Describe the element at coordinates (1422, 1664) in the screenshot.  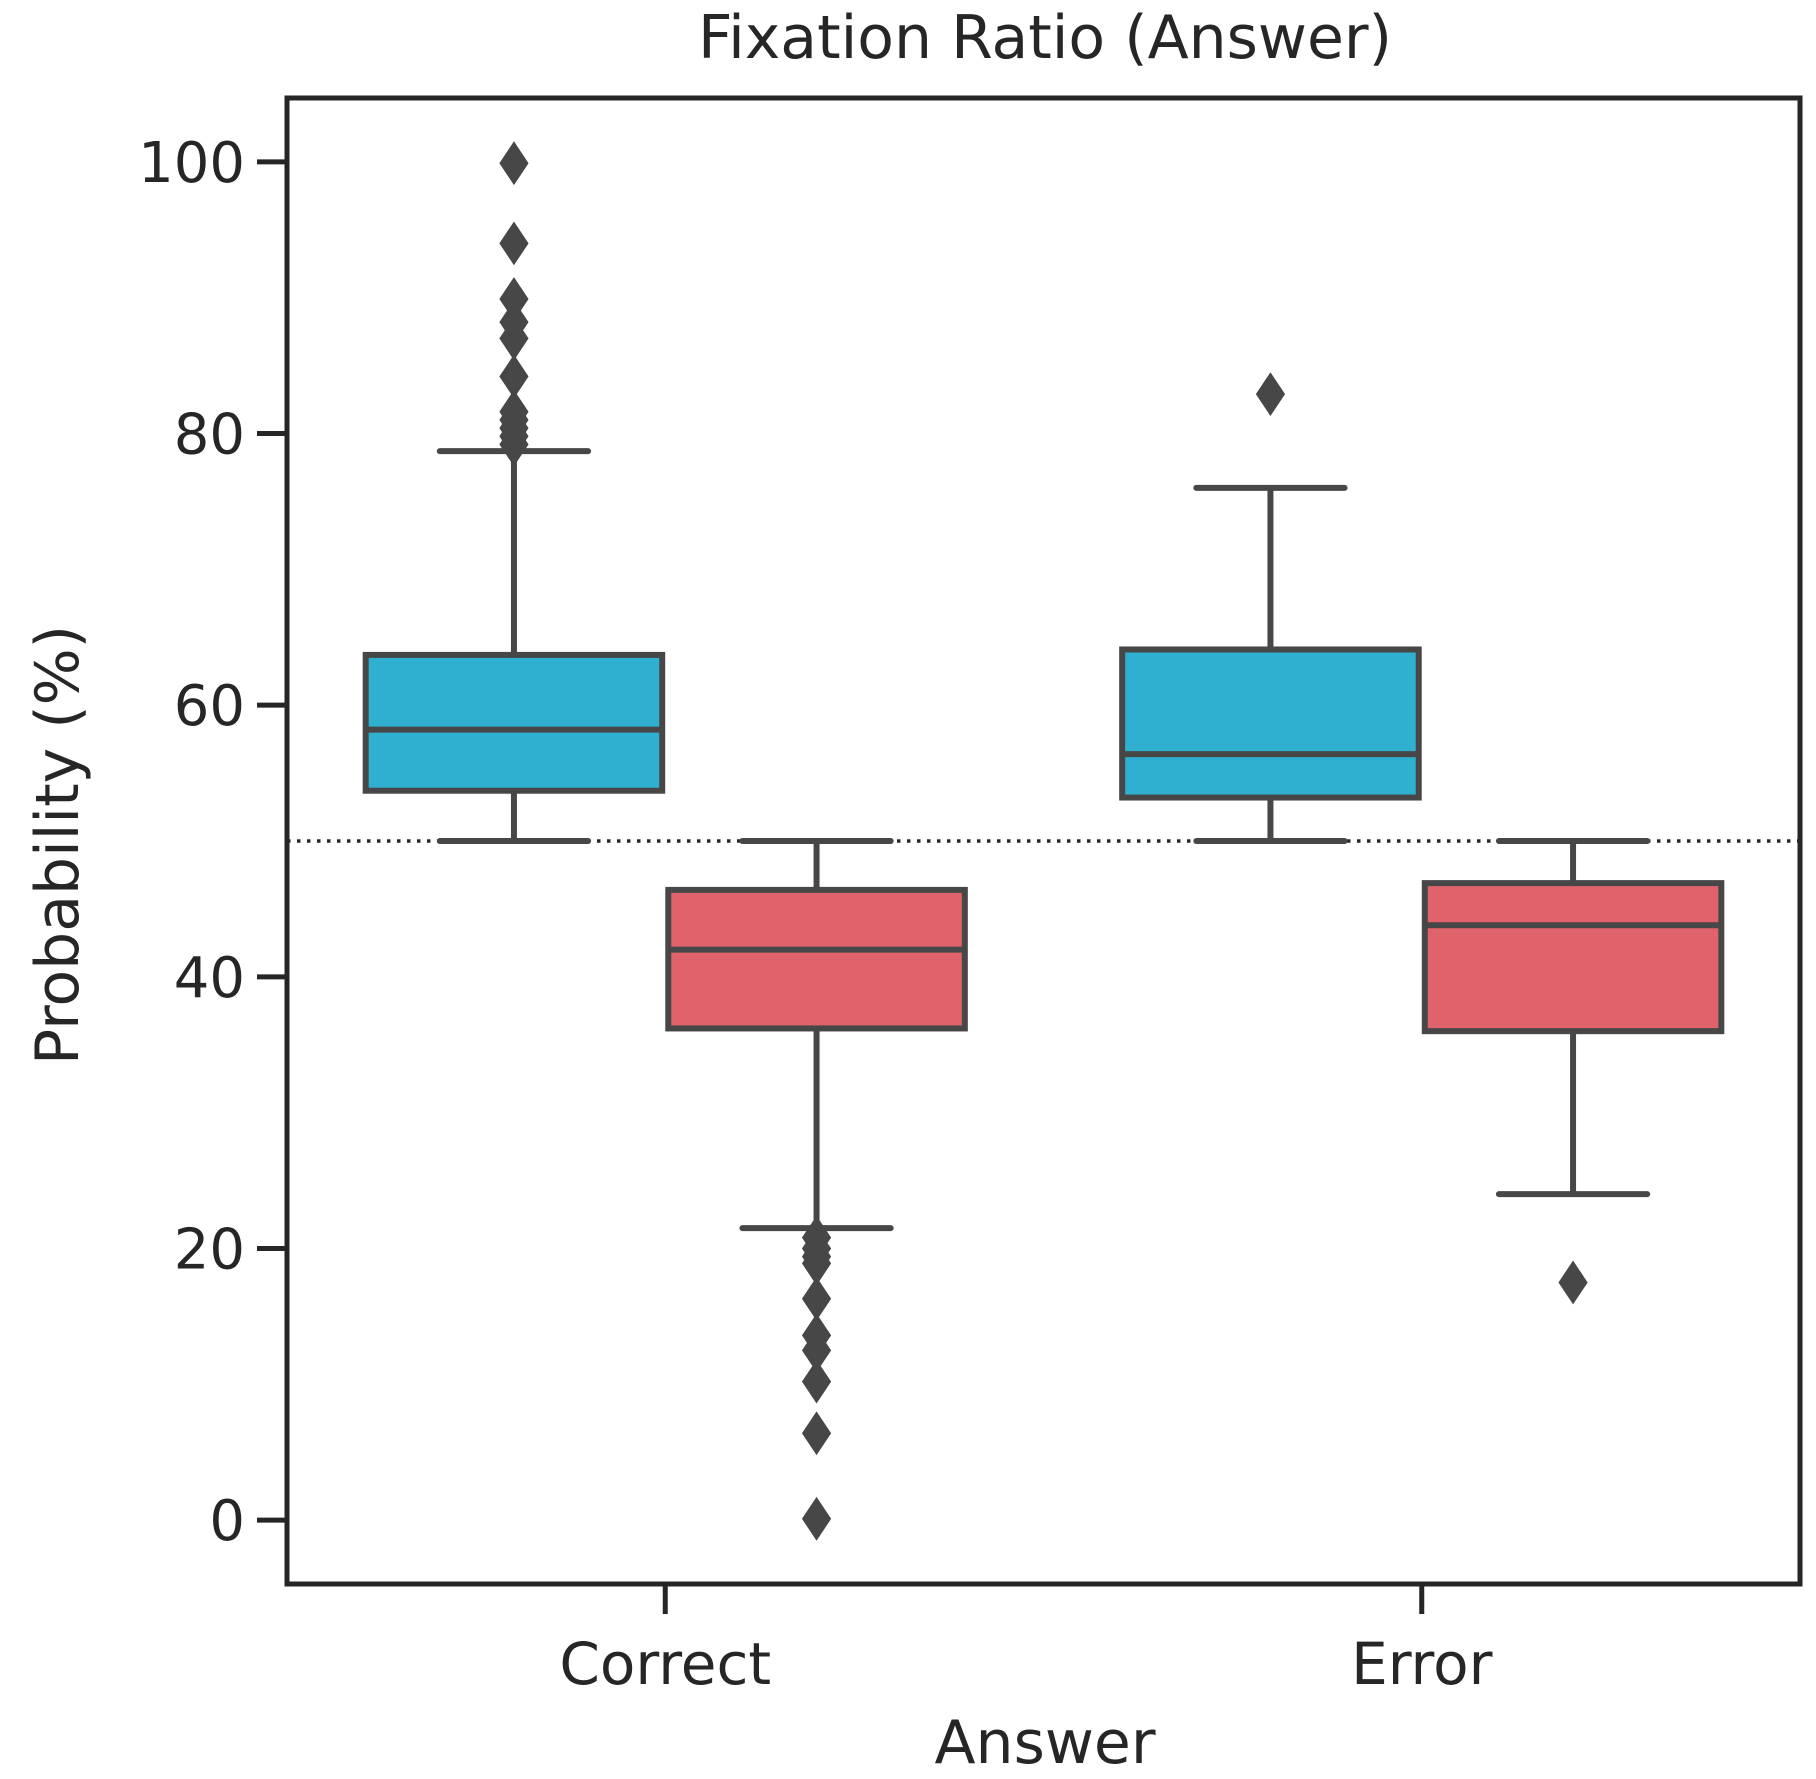
I see `x-tick-label-error: Error` at that location.